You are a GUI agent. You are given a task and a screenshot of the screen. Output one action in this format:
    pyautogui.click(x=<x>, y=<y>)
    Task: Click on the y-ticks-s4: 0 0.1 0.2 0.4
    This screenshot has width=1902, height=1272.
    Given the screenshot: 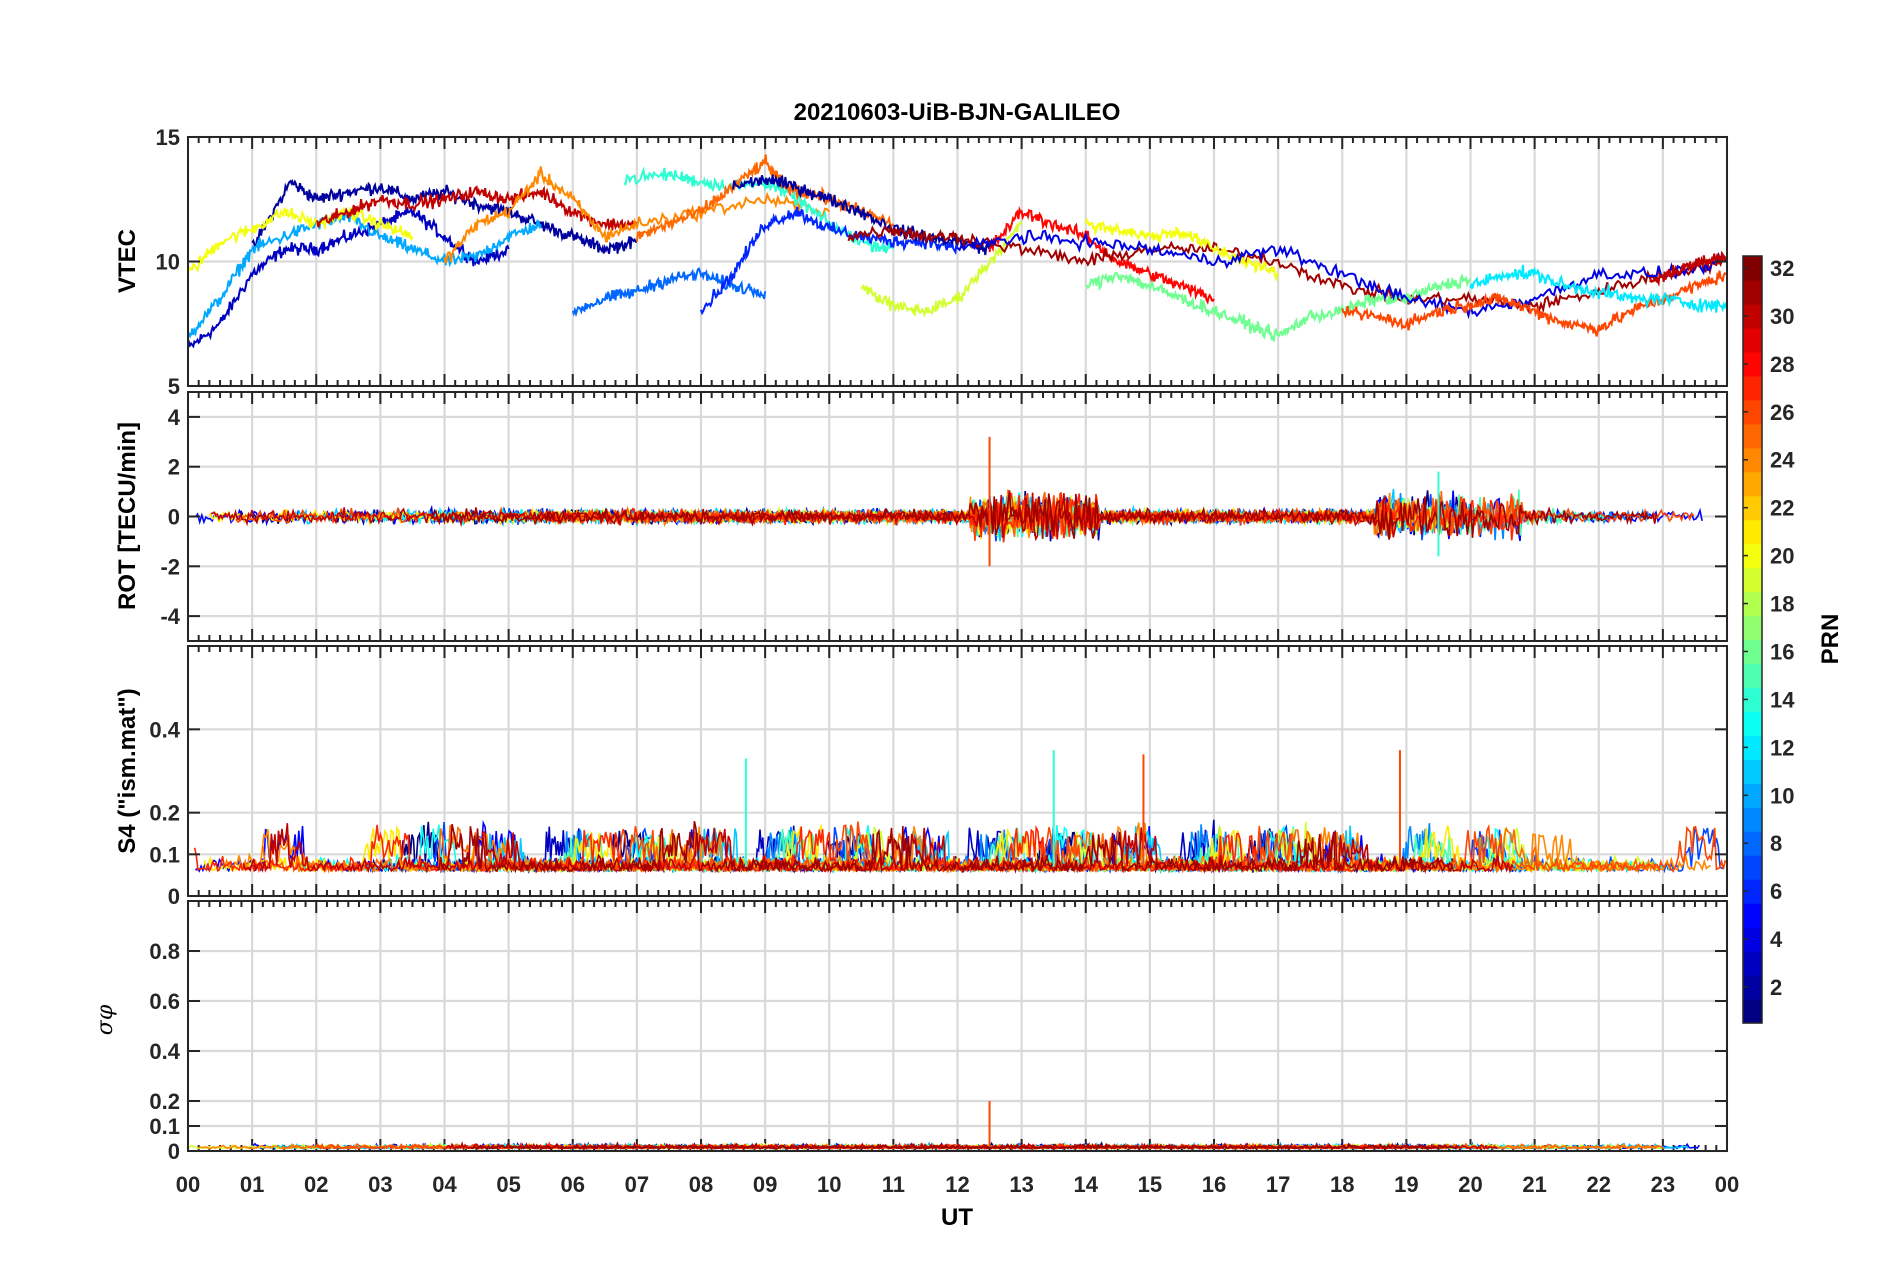 What is the action you would take?
    pyautogui.click(x=938, y=813)
    